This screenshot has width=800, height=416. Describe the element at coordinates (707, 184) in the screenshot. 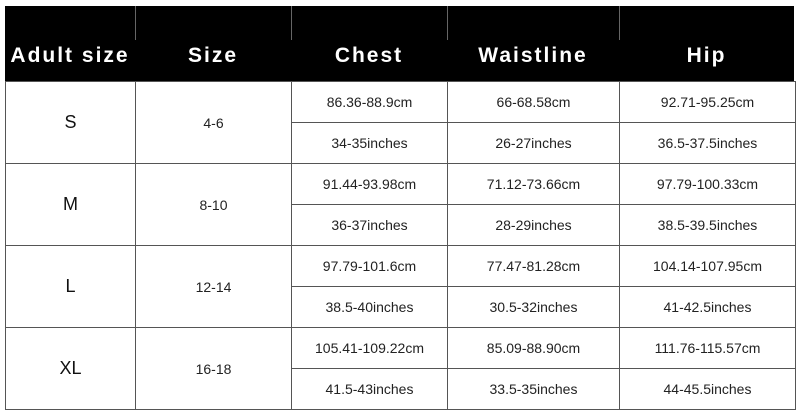

I see `hip-cm-cell: 97.79-100.33cm` at that location.